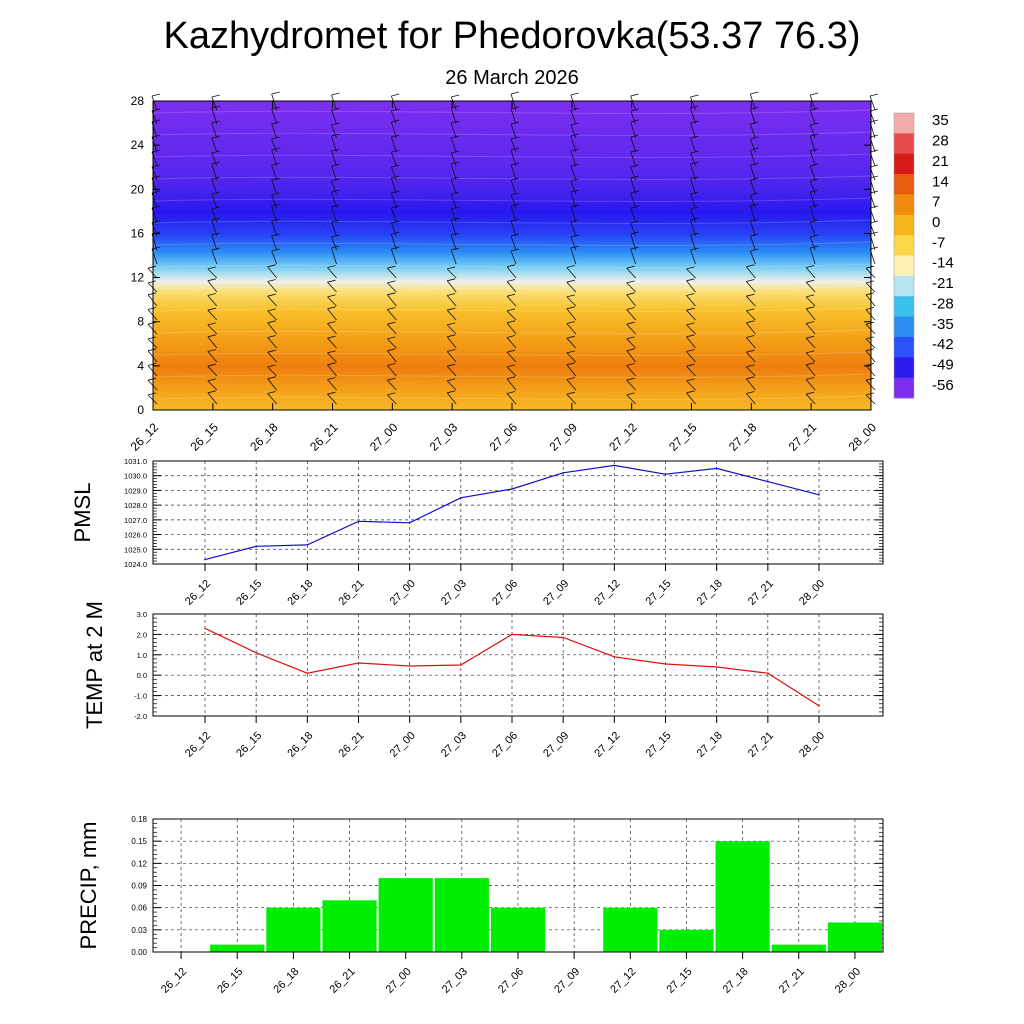 The image size is (1024, 1024). Describe the element at coordinates (139, 908) in the screenshot. I see `precip-ytick-label: 0.06` at that location.